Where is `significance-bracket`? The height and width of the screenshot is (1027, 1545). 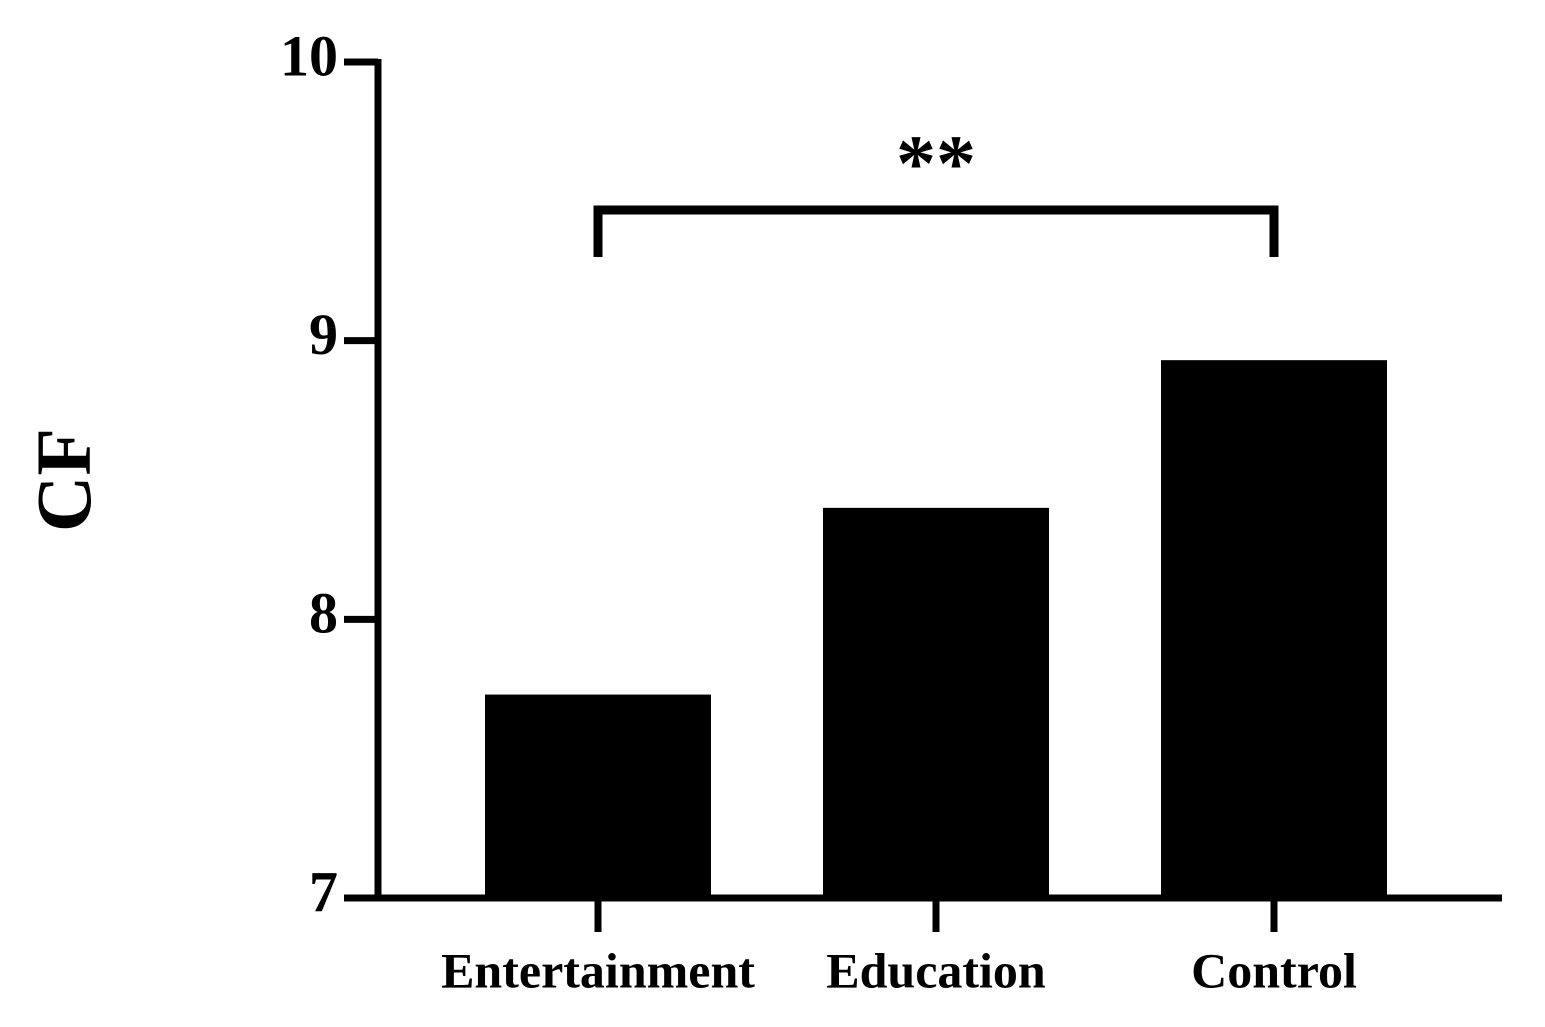 significance-bracket is located at coordinates (936, 231).